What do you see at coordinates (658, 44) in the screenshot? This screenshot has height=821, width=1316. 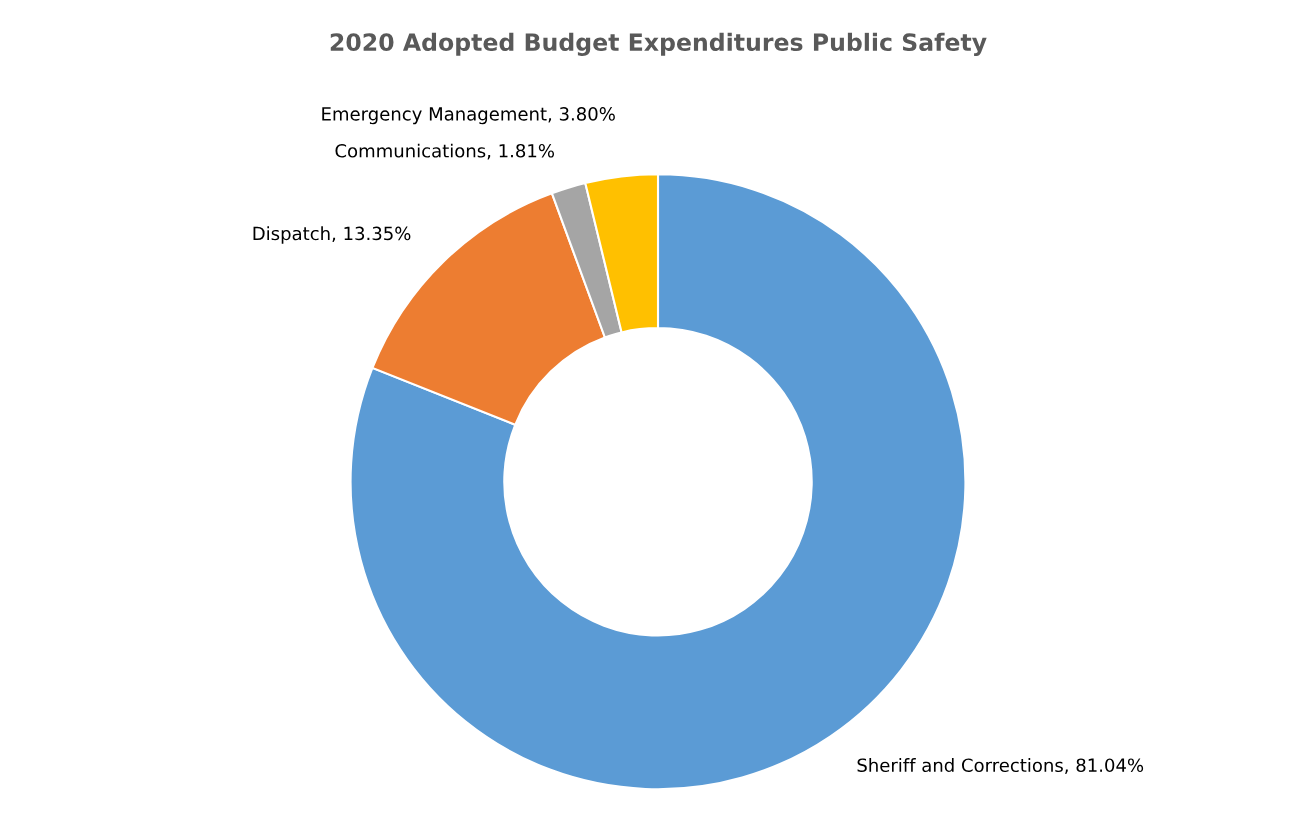 I see `chart-title: 2020 Adopted Budget Expenditures Public Safety` at bounding box center [658, 44].